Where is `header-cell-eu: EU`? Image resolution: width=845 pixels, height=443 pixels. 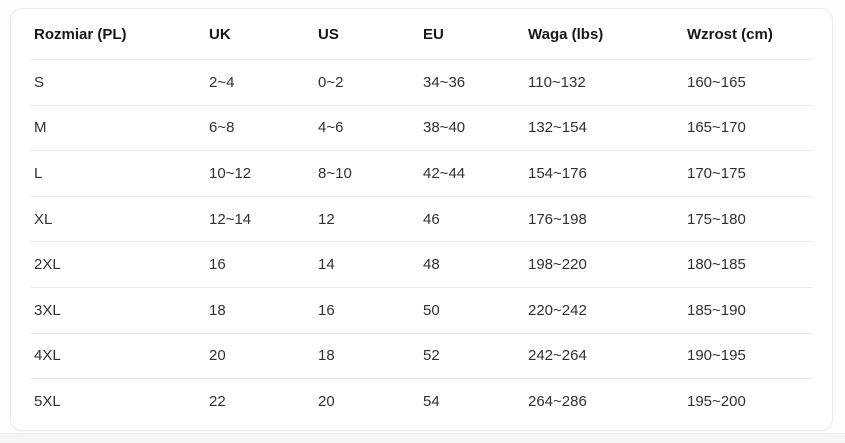
header-cell-eu: EU is located at coordinates (433, 34).